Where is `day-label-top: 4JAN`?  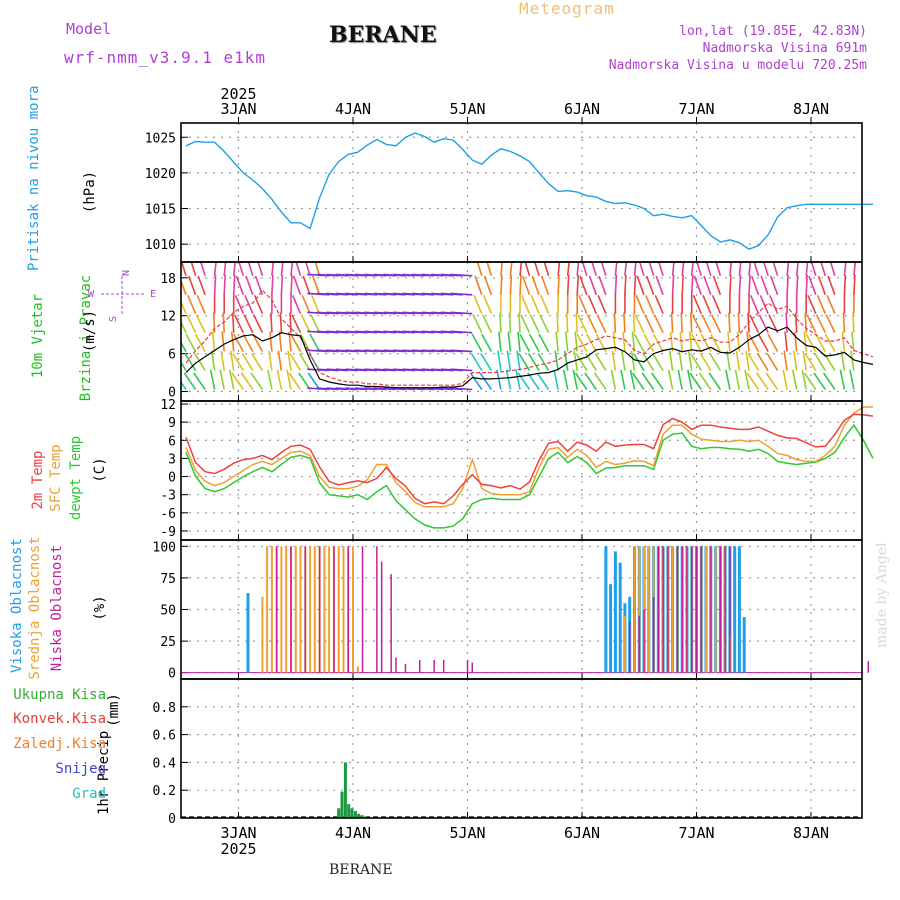
day-label-top: 4JAN is located at coordinates (353, 109).